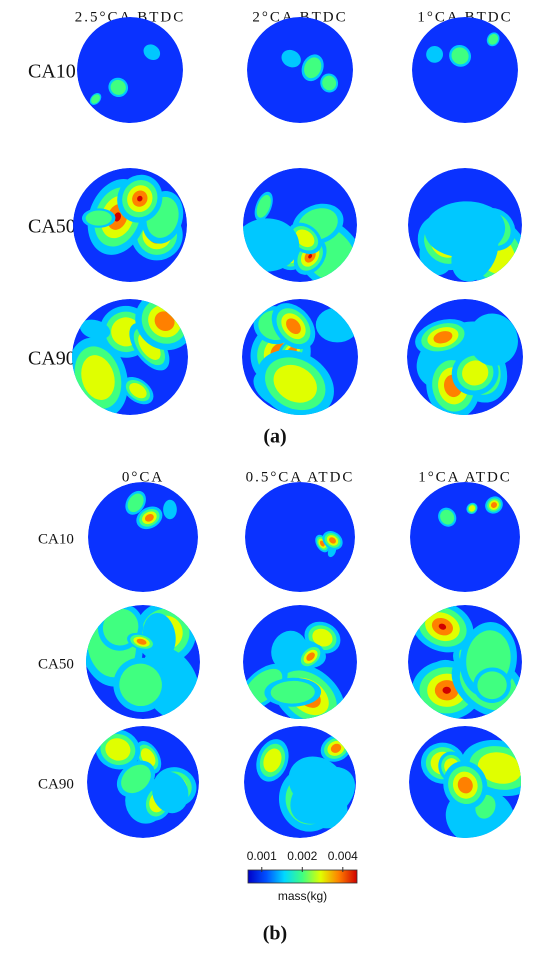 This screenshot has width=550, height=953. What do you see at coordinates (143, 477) in the screenshot?
I see `column-header: 0°CA` at bounding box center [143, 477].